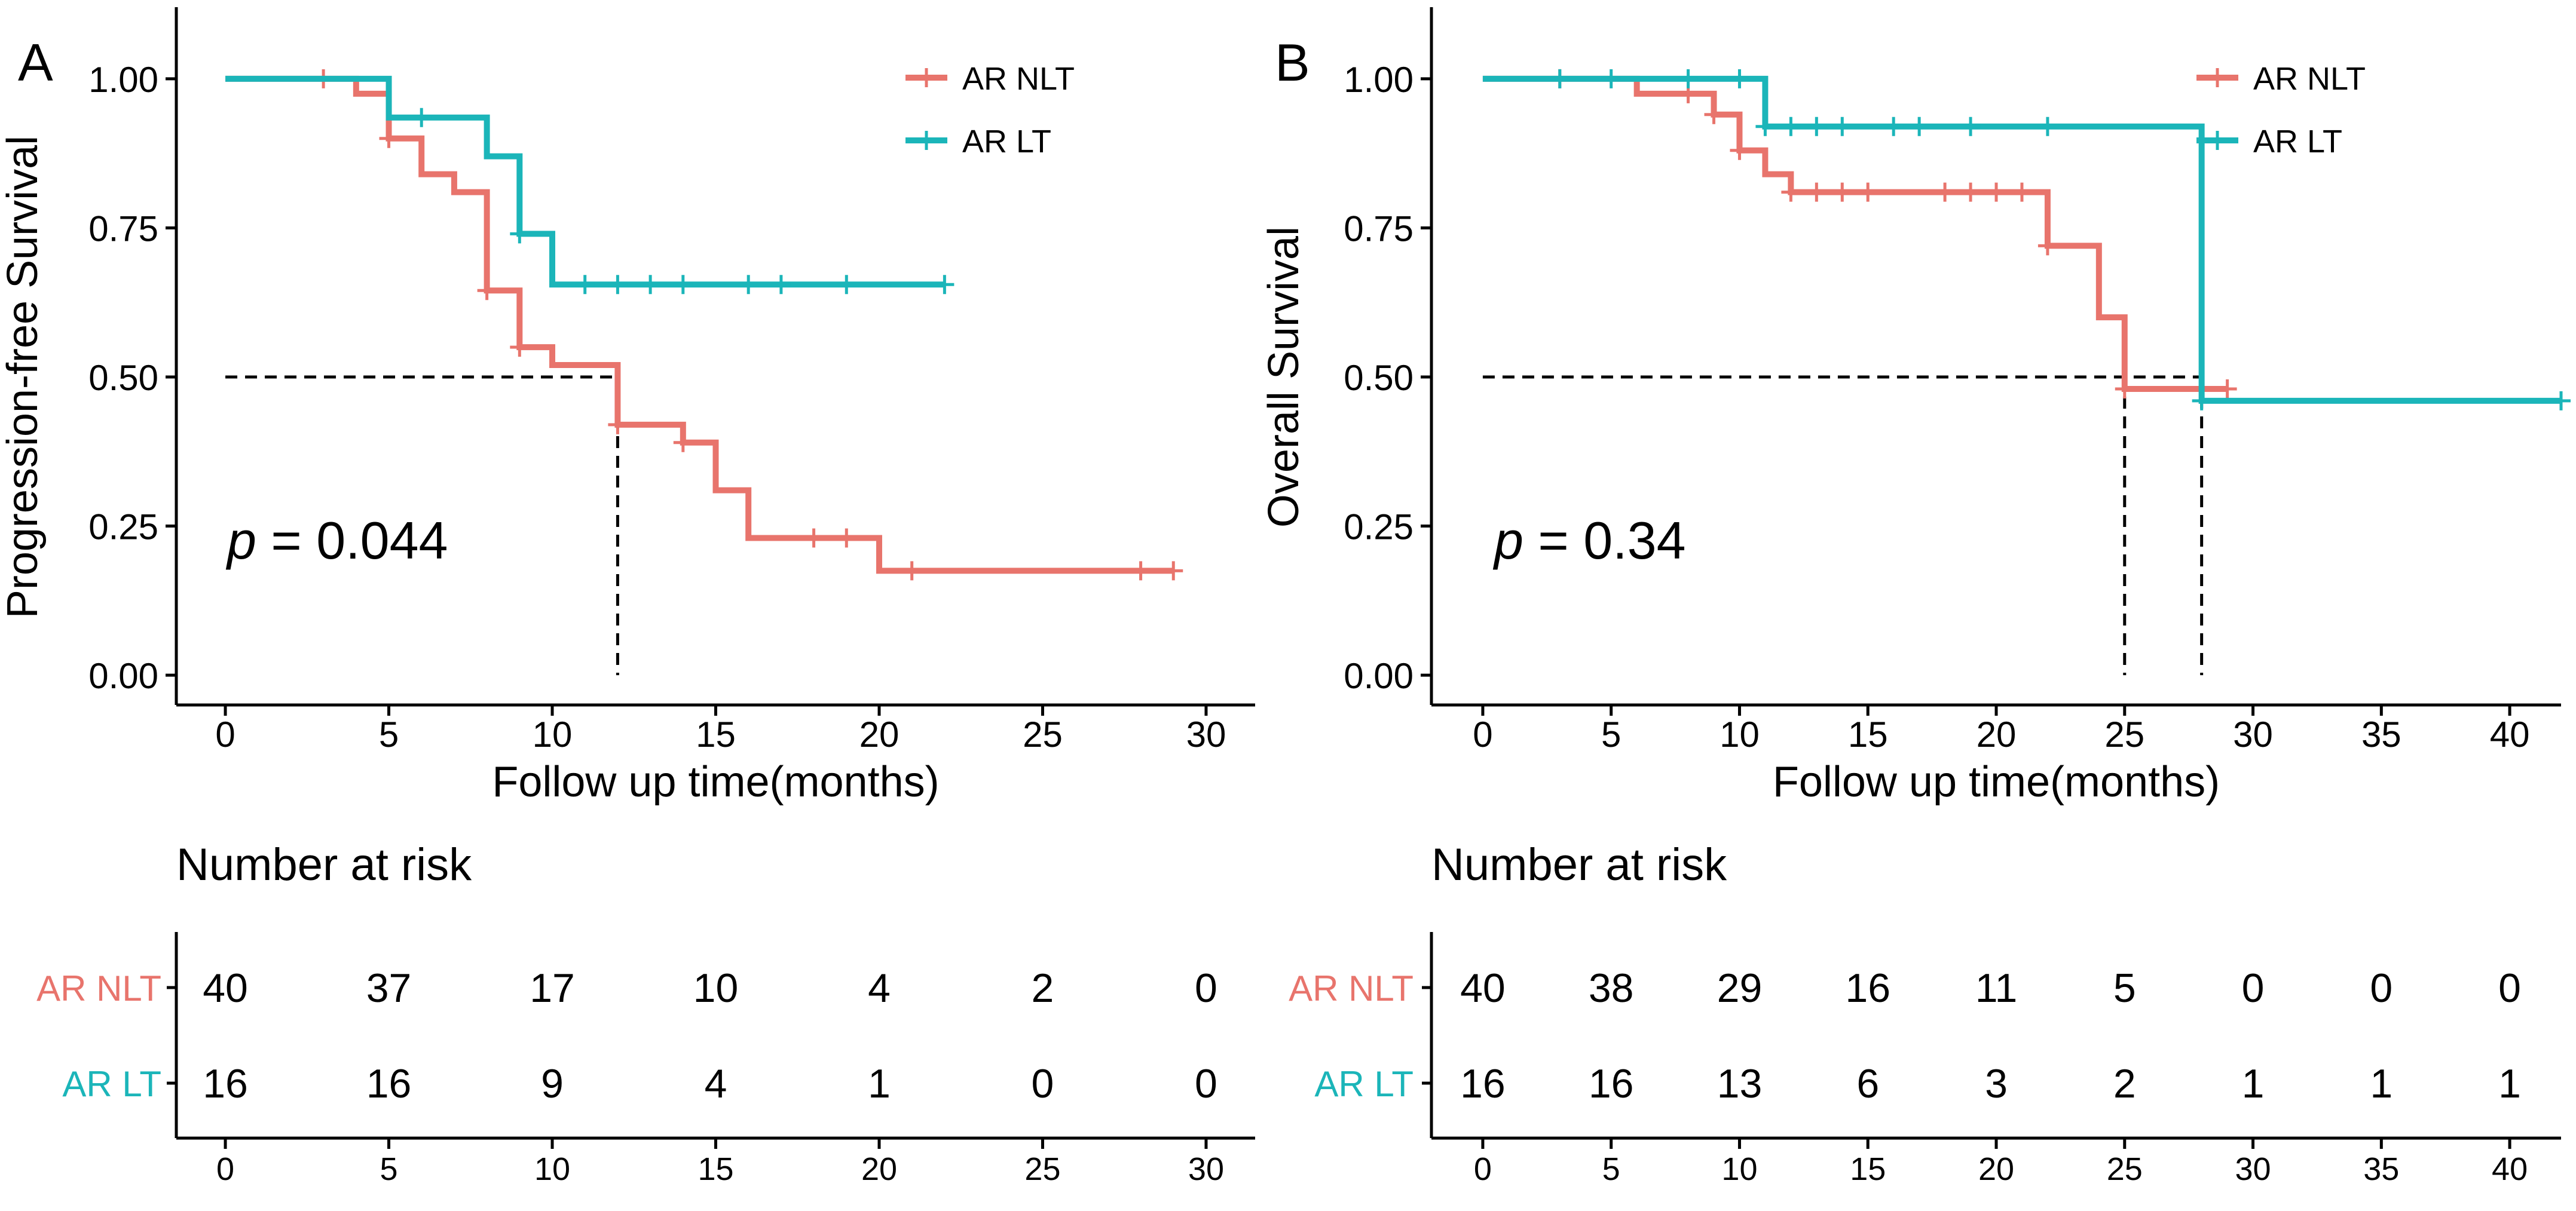 The image size is (2576, 1211). Describe the element at coordinates (2124, 988) in the screenshot. I see `risk-count-ar-nlt: 5` at that location.